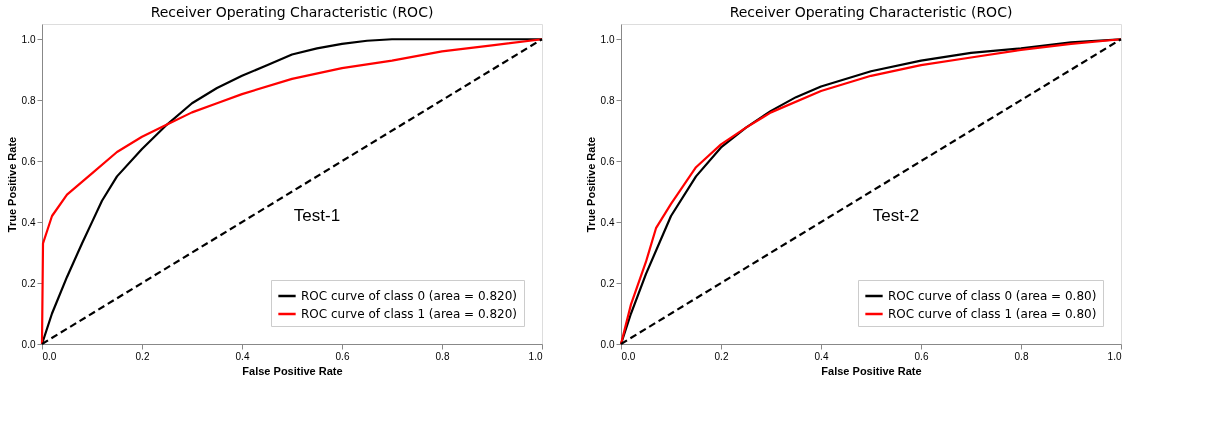 This screenshot has width=1218, height=427. Describe the element at coordinates (409, 296) in the screenshot. I see `legend-label: ROC curve of class 0 (area = 0.820)` at that location.